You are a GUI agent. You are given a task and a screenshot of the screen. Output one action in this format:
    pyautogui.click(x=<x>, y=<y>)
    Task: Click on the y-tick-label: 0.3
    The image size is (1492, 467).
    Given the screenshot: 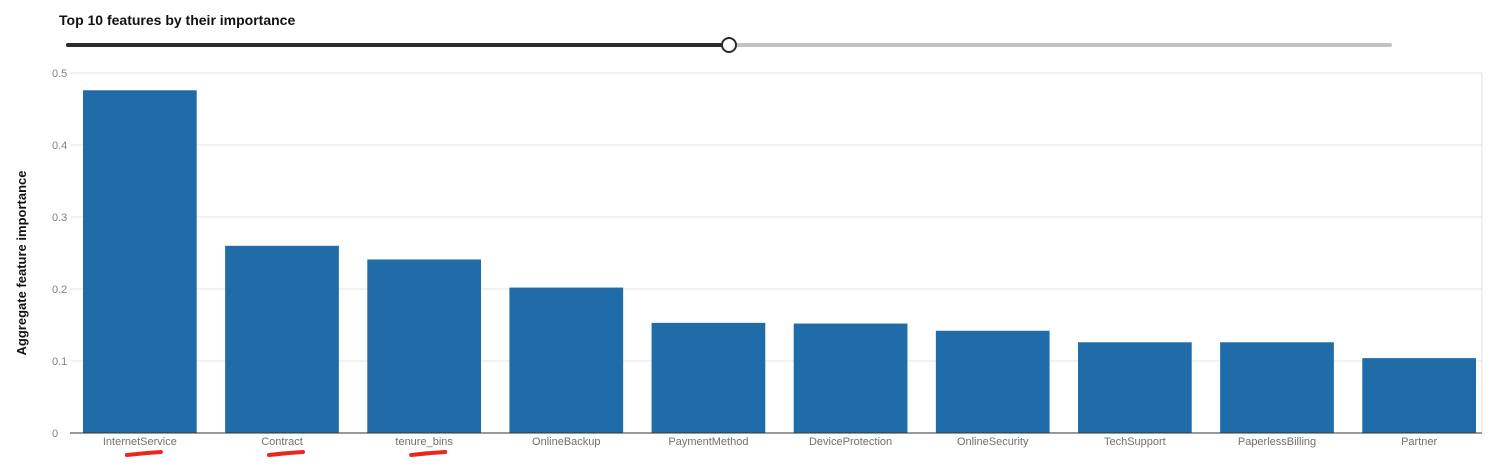 What is the action you would take?
    pyautogui.click(x=59, y=218)
    